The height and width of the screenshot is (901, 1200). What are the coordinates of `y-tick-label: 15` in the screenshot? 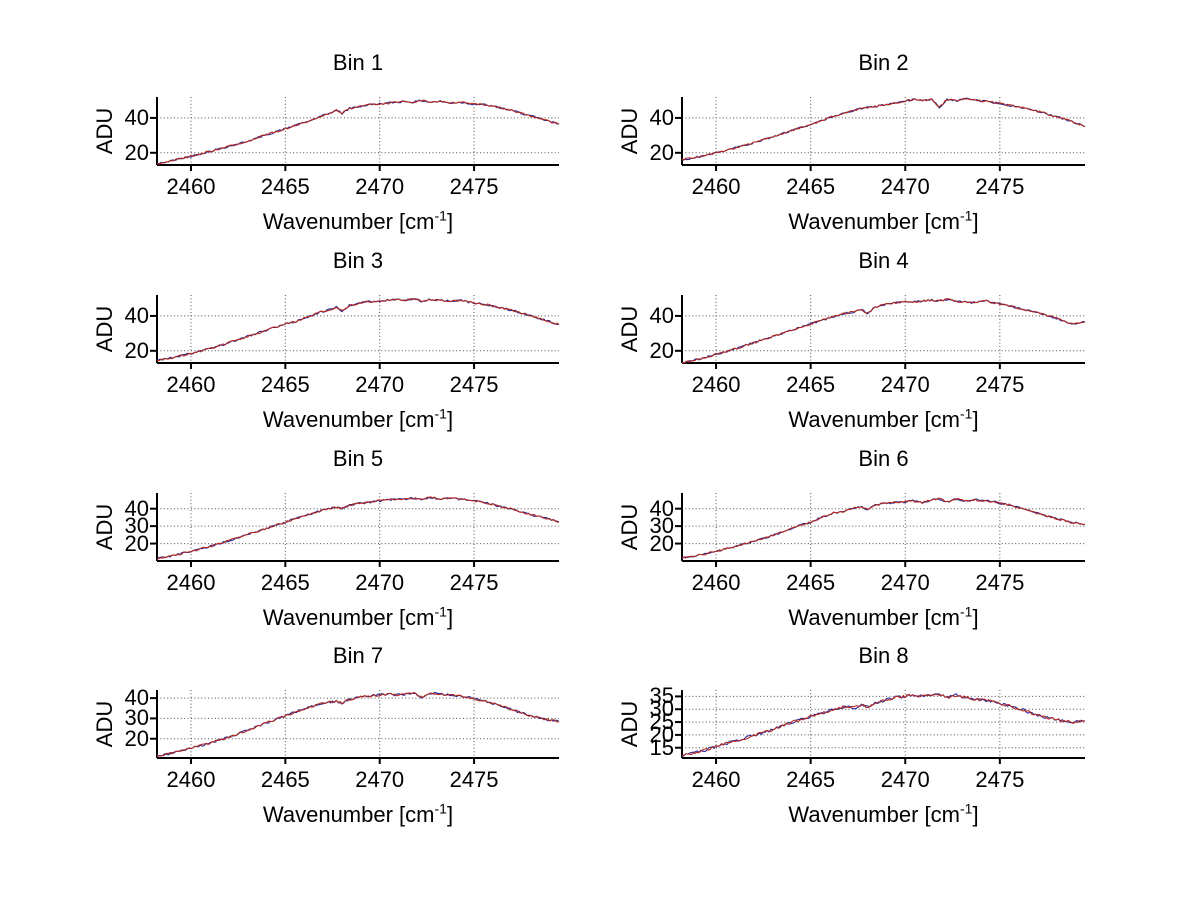 It's located at (661, 747).